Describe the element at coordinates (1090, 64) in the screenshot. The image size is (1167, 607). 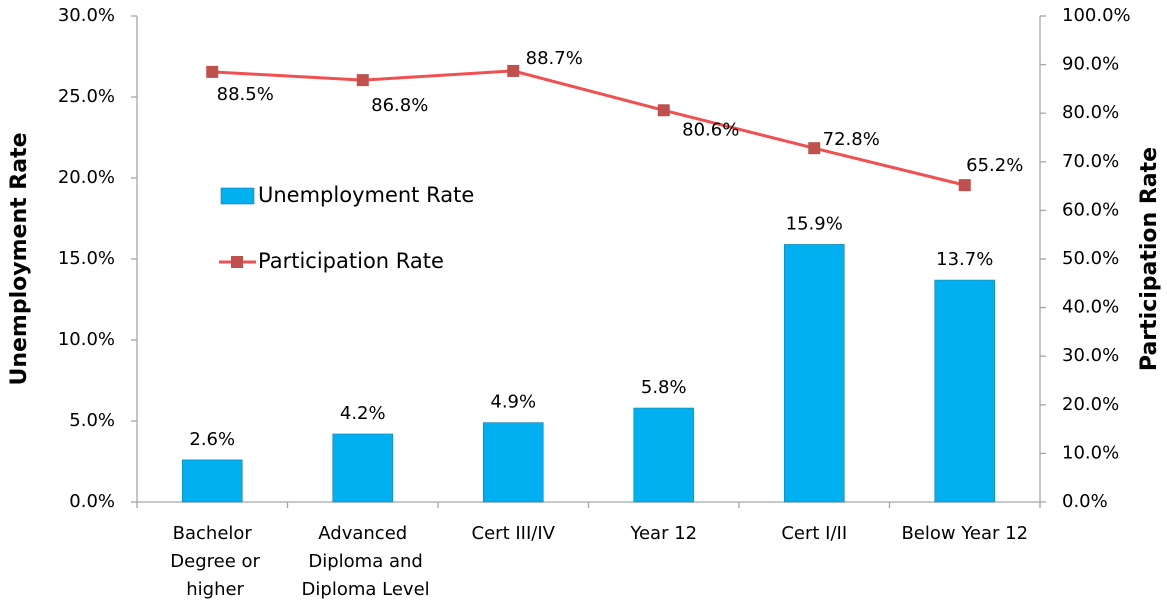
I see `y2-tick-label: 90.0%` at that location.